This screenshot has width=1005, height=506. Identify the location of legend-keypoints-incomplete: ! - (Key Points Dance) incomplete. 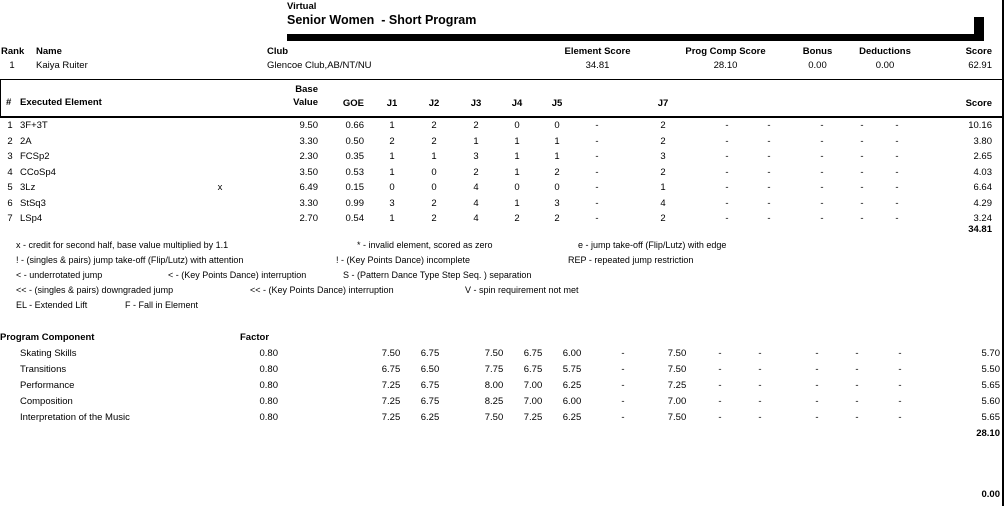
(403, 260).